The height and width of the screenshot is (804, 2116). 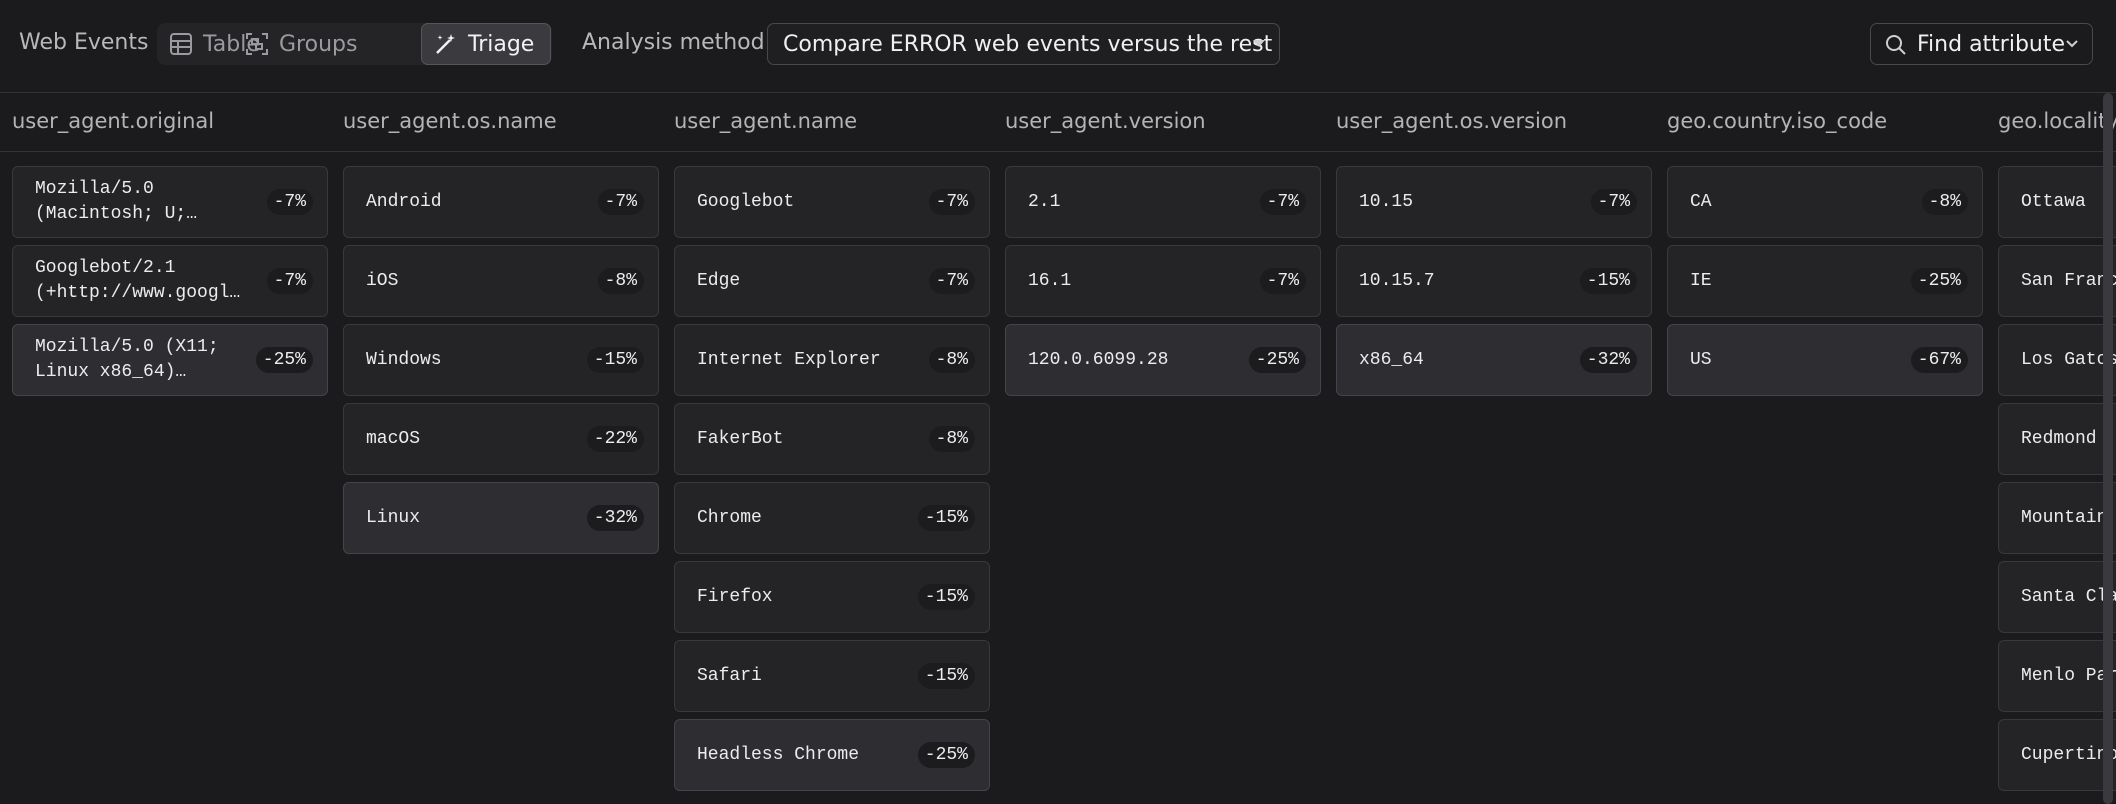 What do you see at coordinates (735, 596) in the screenshot?
I see `card-label: Firefox` at bounding box center [735, 596].